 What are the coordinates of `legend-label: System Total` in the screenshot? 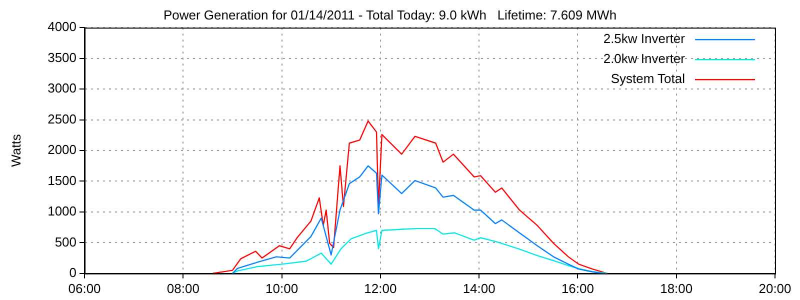 It's located at (648, 78).